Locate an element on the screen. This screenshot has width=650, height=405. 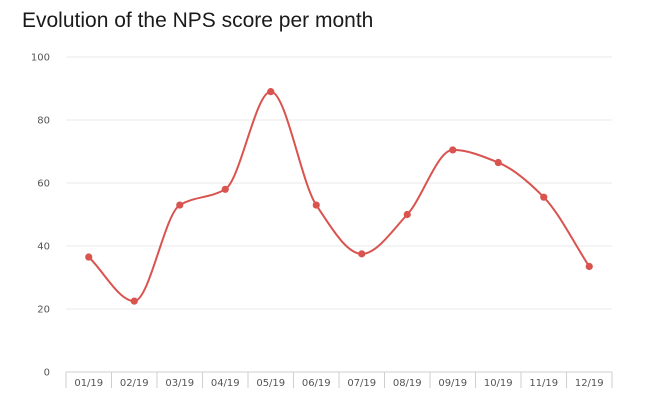
x-tick-label-11-19: 11/19 is located at coordinates (543, 383).